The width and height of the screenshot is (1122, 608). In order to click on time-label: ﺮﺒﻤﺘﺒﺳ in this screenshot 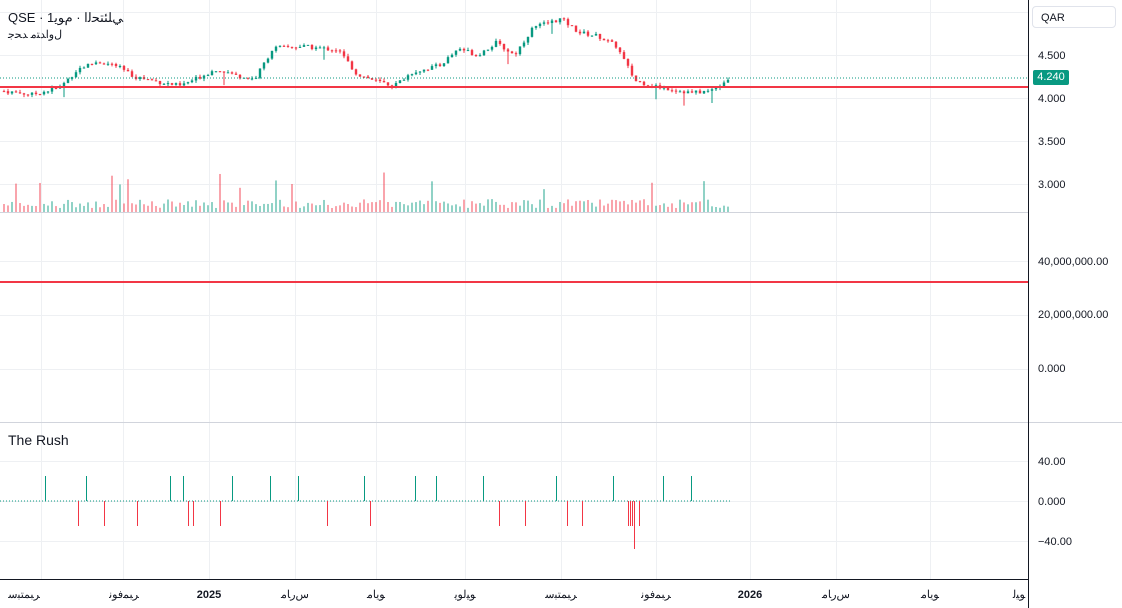, I will do `click(24, 595)`.